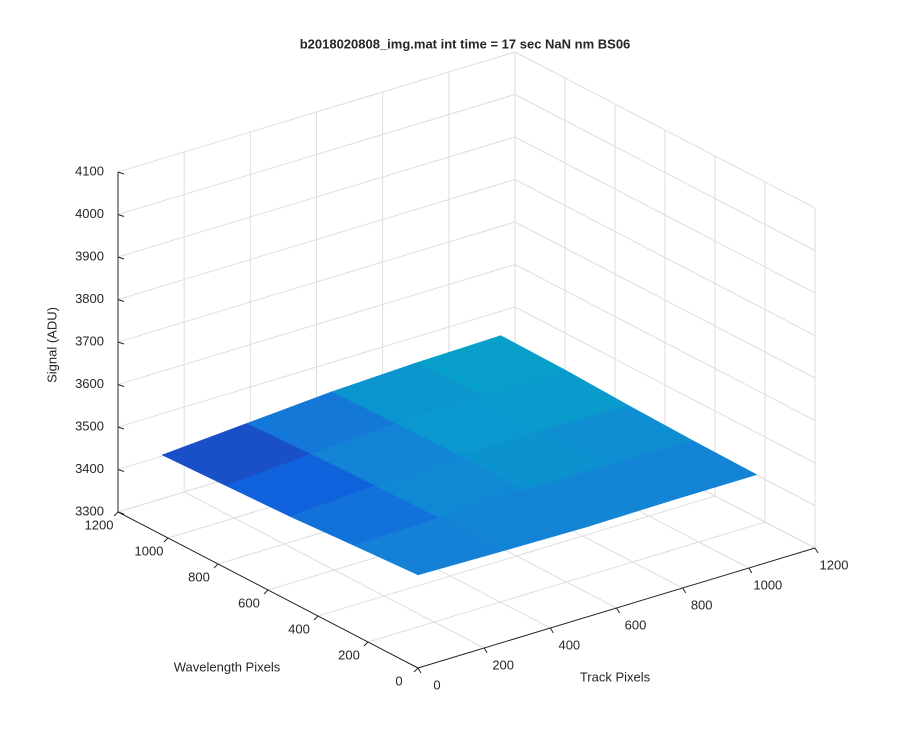  I want to click on y-tick-label: 200, so click(349, 654).